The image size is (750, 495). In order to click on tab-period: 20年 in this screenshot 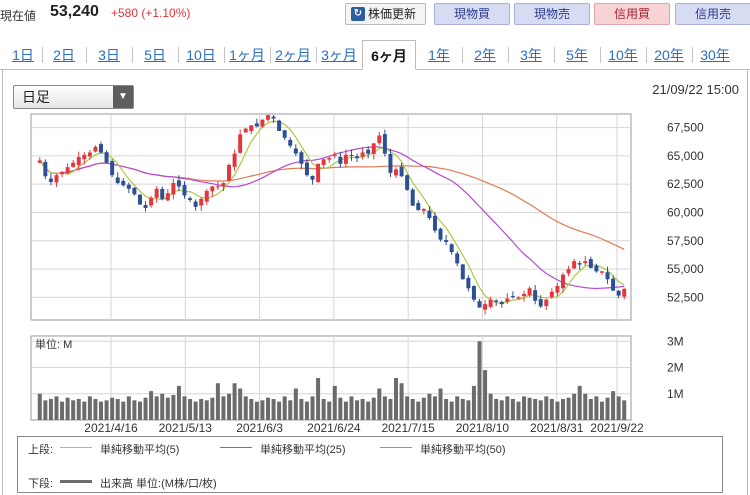, I will do `click(669, 55)`.